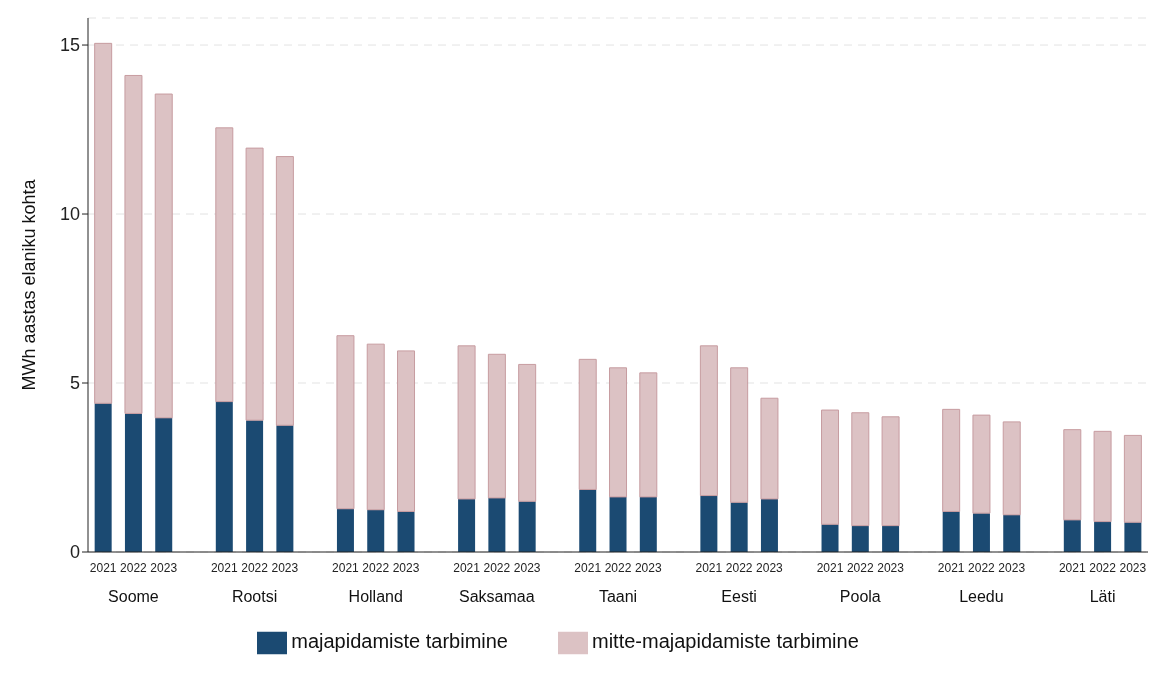  I want to click on text: Taani, so click(618, 596).